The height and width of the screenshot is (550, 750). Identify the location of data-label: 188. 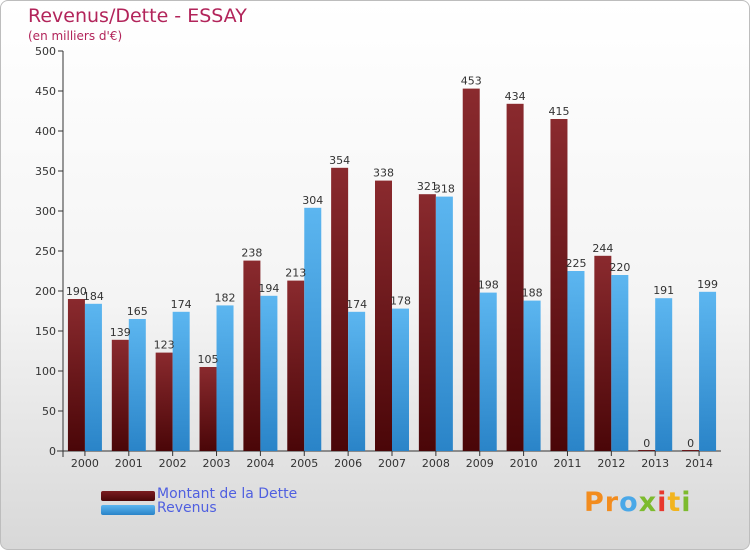
(532, 293).